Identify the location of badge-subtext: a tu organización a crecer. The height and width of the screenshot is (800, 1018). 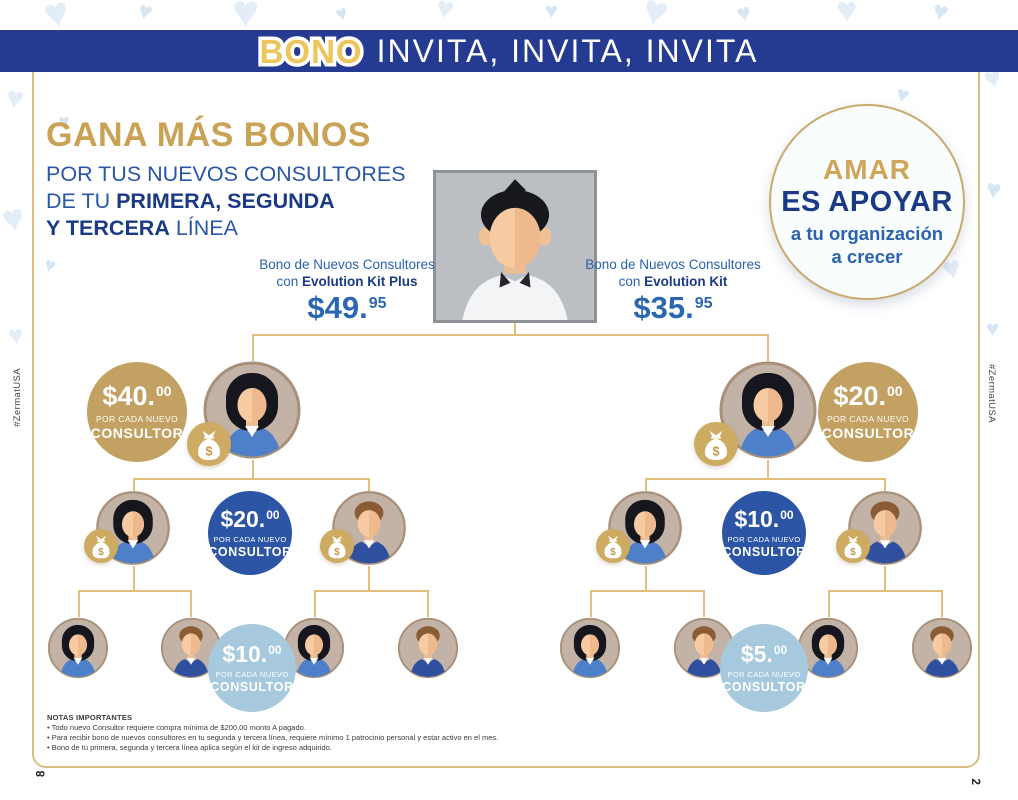
(867, 245).